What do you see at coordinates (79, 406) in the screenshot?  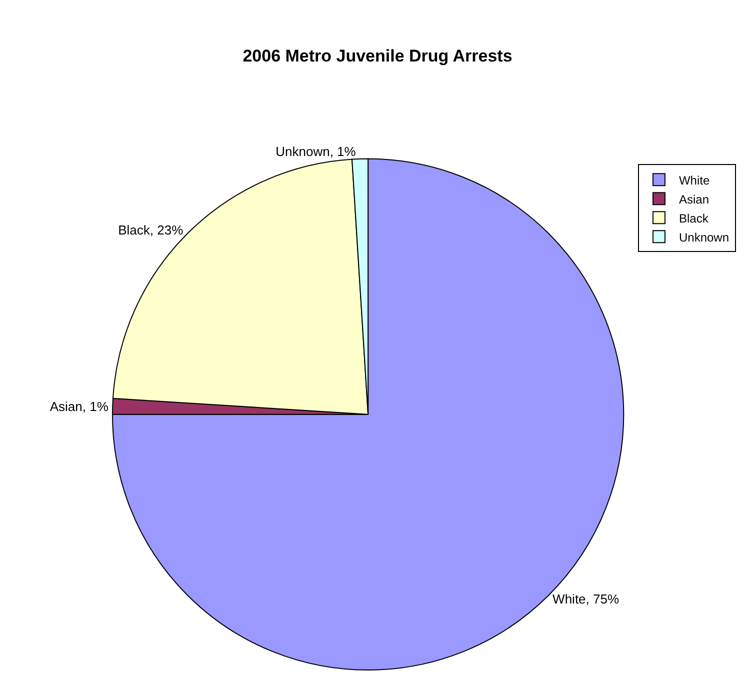 I see `data-label: Asian, 1%` at bounding box center [79, 406].